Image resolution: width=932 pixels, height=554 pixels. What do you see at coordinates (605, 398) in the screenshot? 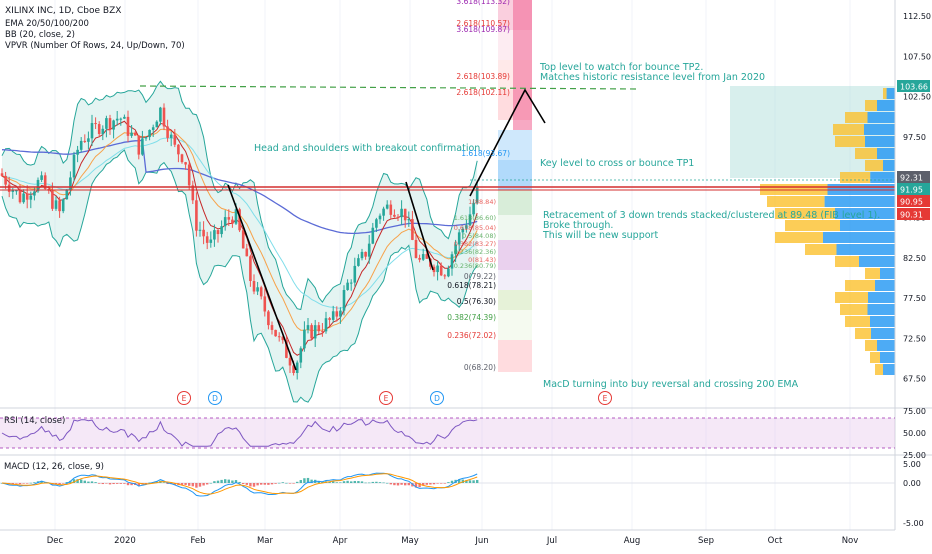
I see `event-marker-circle` at bounding box center [605, 398].